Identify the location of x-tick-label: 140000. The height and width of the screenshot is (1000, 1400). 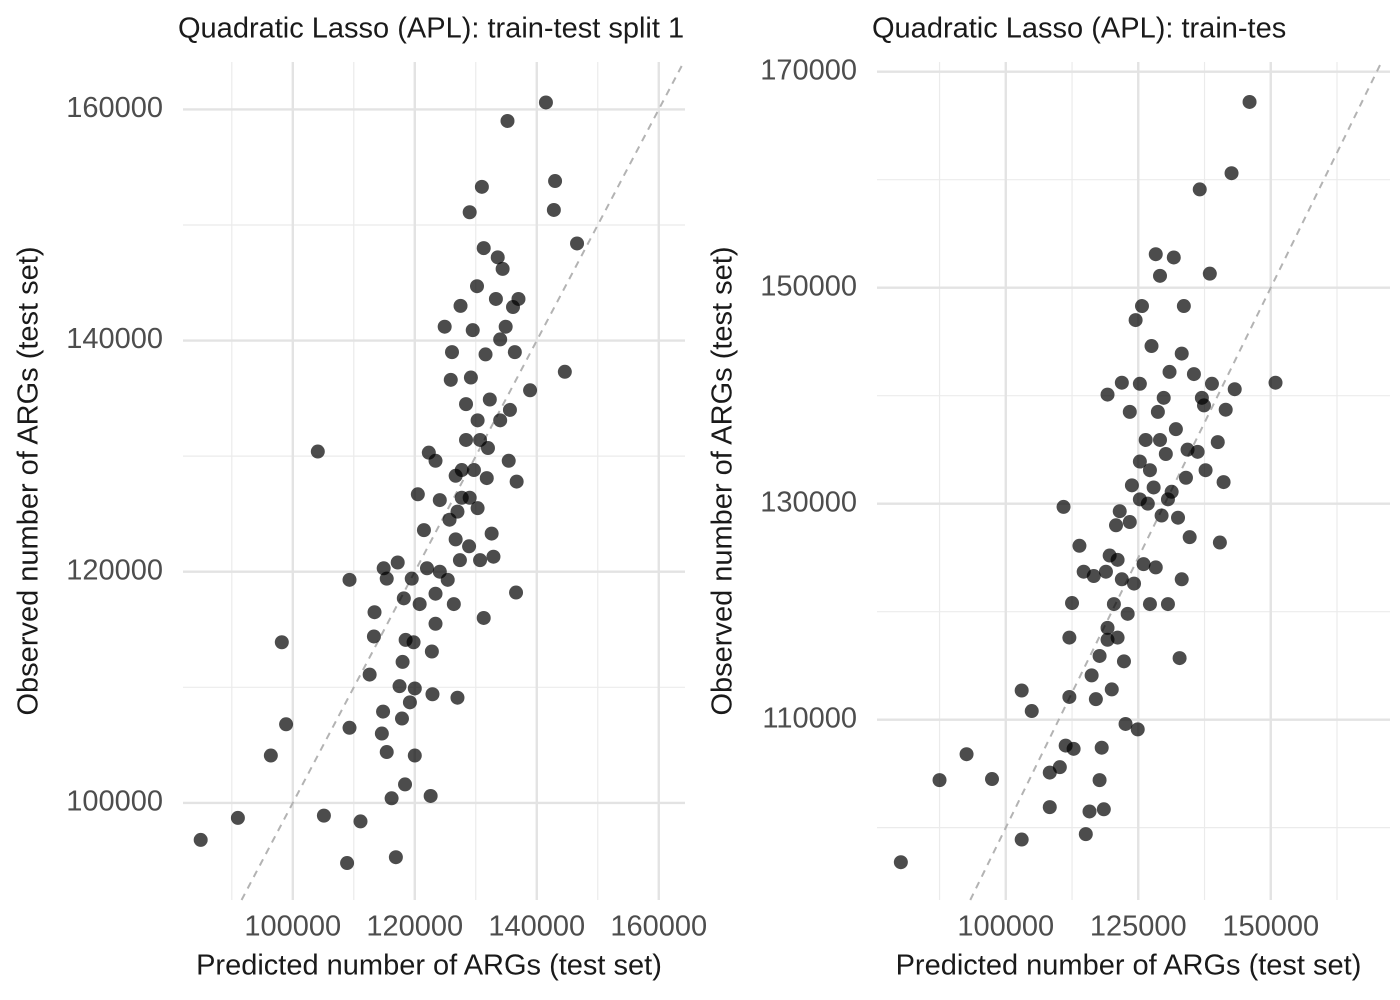
(536, 927).